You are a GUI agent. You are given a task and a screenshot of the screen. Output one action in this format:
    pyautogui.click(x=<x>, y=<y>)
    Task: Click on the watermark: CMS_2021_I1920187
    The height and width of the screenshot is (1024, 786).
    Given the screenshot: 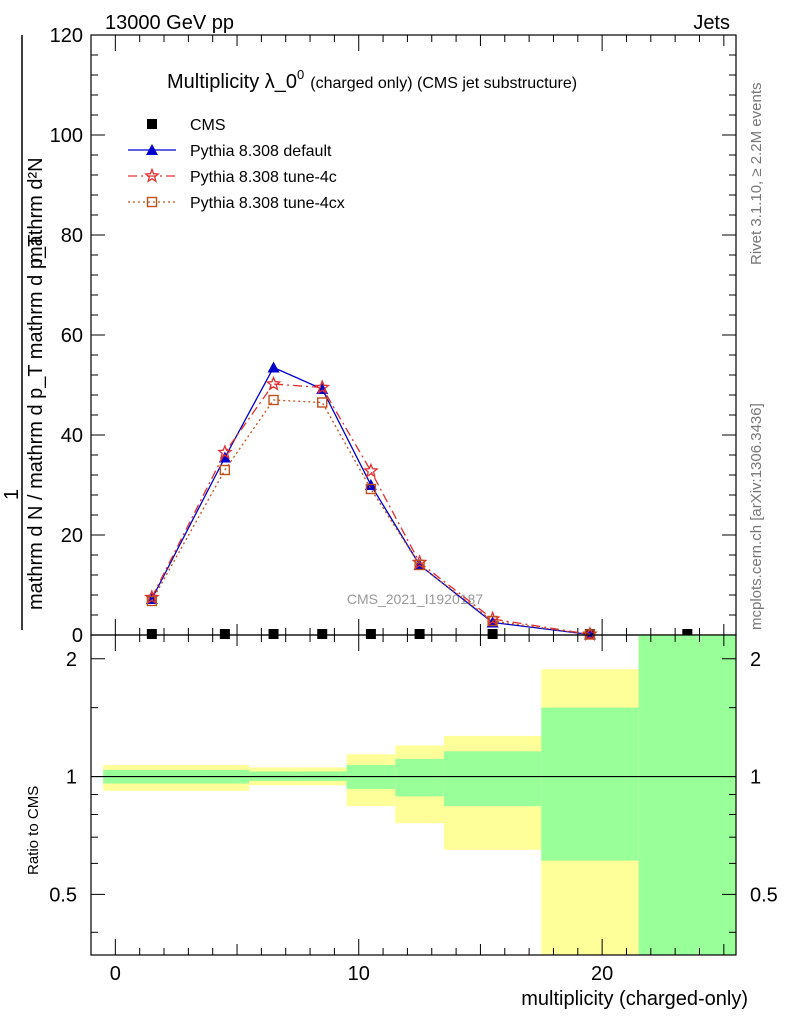 What is the action you would take?
    pyautogui.click(x=415, y=599)
    